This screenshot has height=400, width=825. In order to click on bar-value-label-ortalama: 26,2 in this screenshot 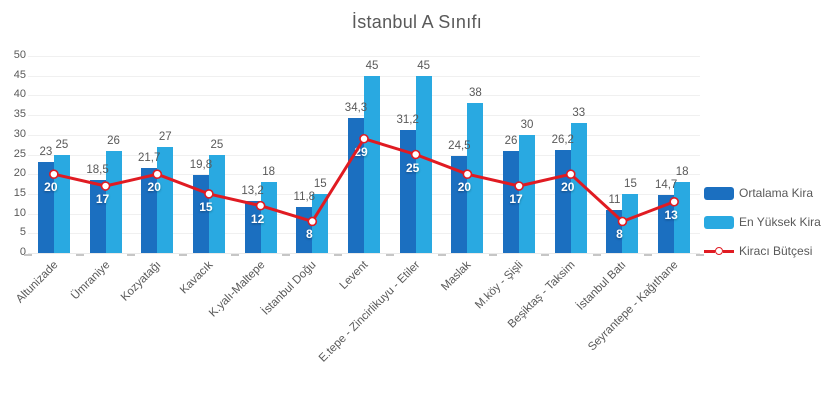, I will do `click(562, 139)`.